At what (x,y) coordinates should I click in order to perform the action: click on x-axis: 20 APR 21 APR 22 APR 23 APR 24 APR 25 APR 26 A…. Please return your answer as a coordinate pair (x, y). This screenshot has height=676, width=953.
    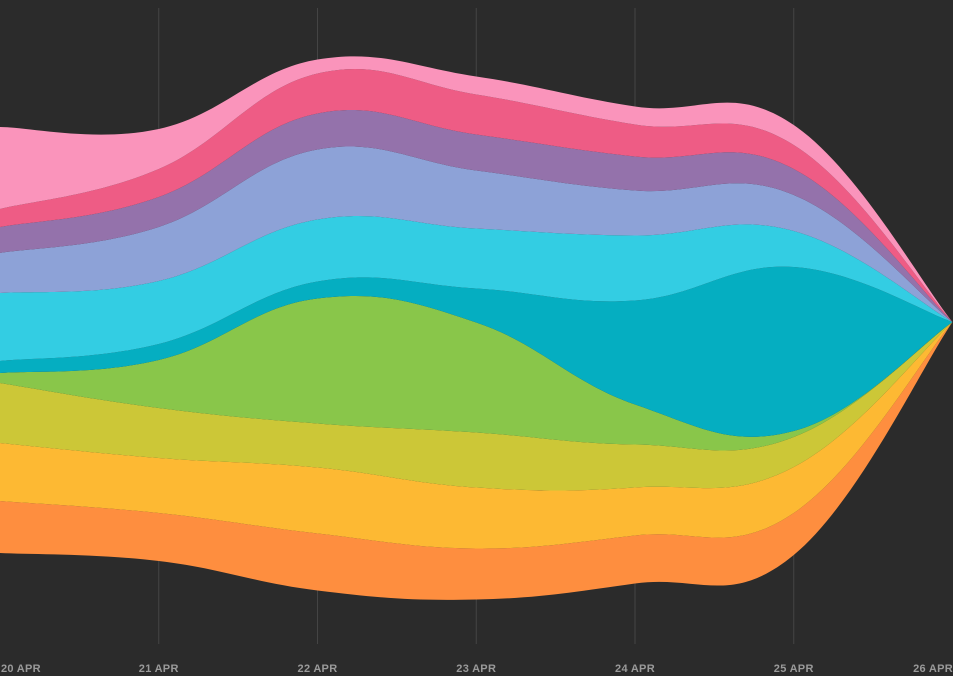
    Looking at the image, I should click on (477, 669).